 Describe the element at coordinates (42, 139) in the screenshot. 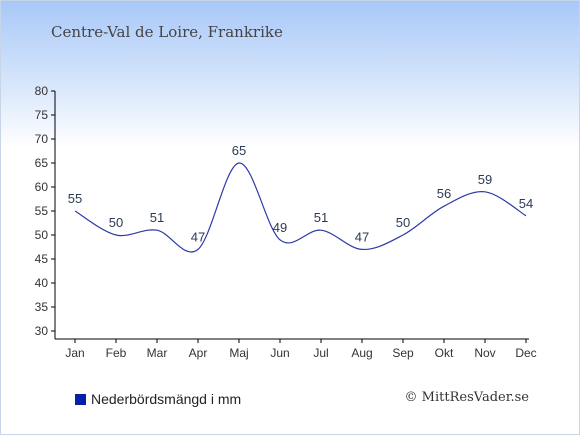

I see `y-tick-label: 70` at that location.